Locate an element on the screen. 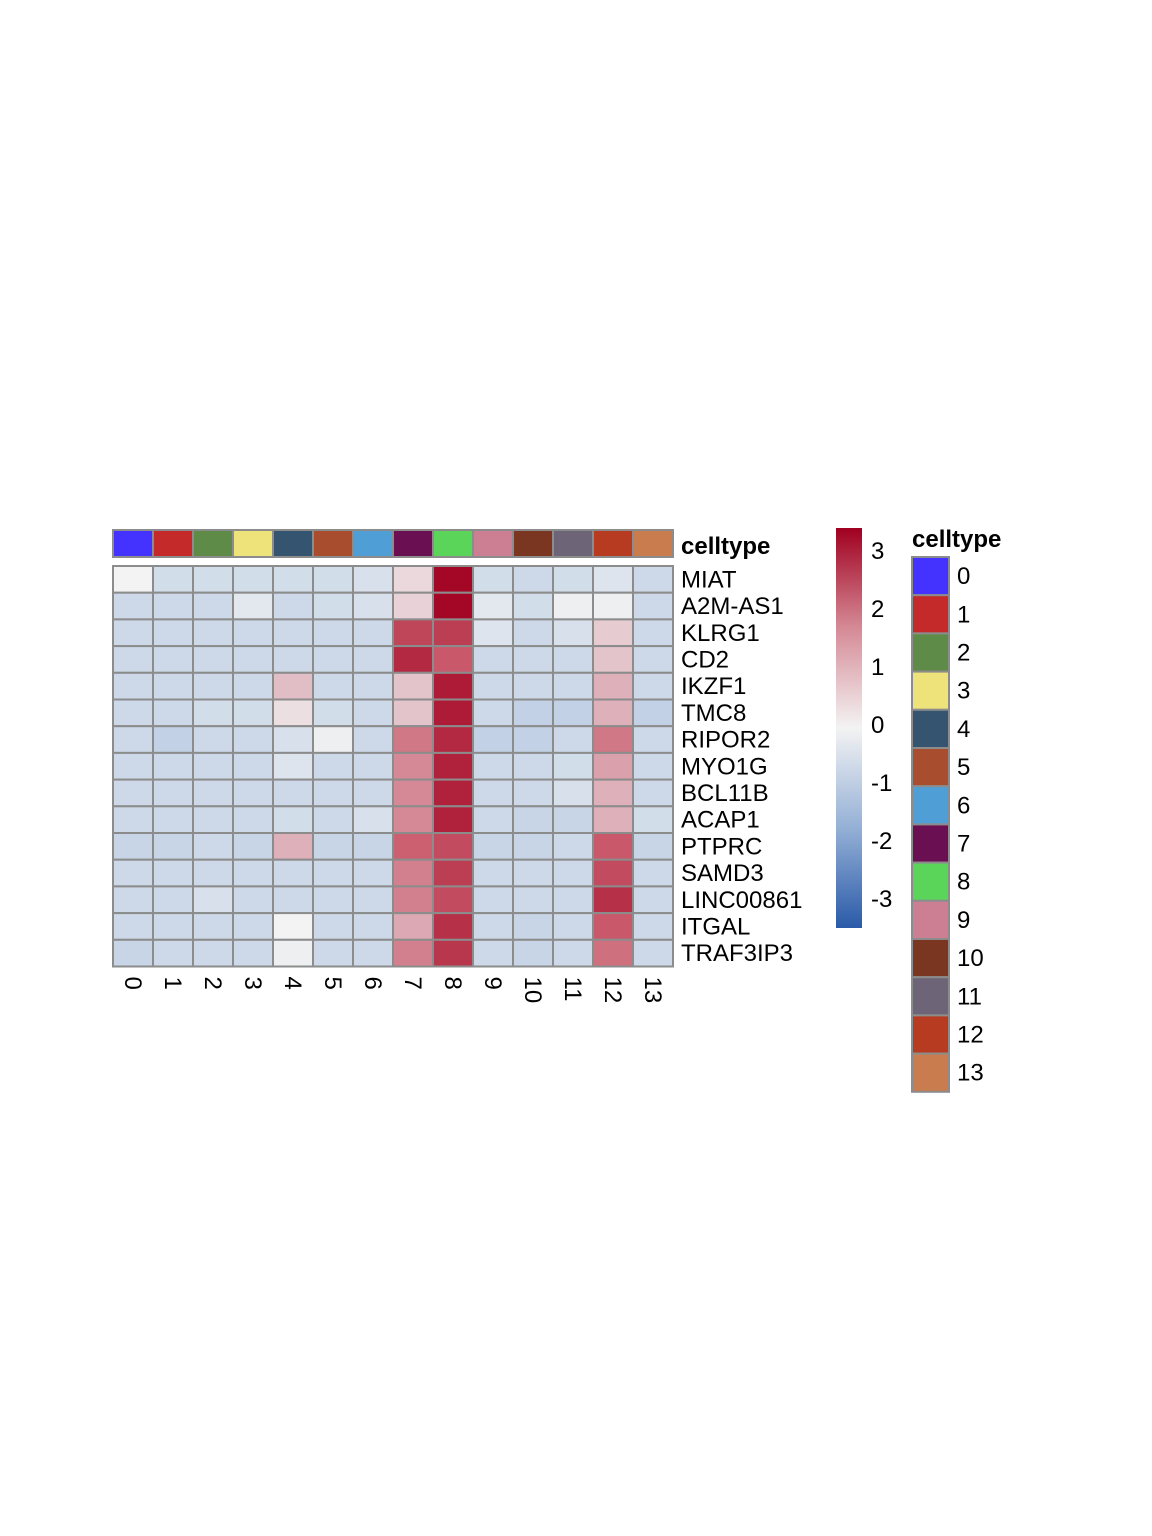  legend-label: 12 is located at coordinates (970, 1035).